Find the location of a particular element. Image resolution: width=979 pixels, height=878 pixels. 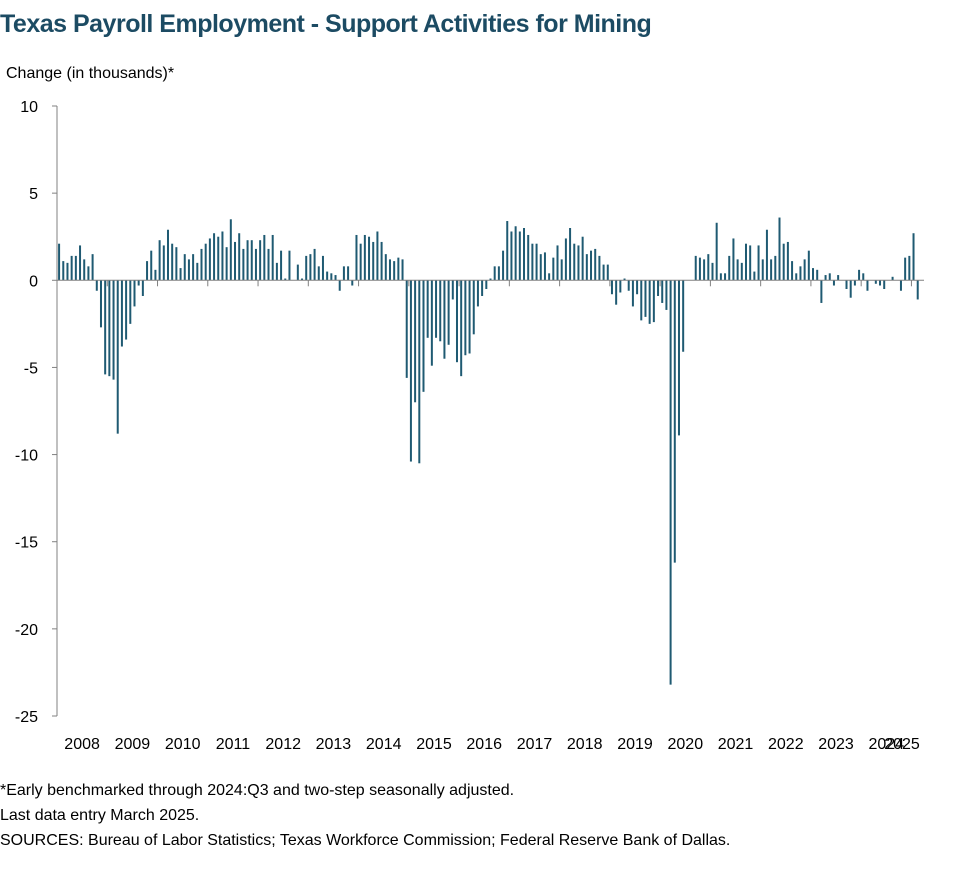

y-tick-label: 5 is located at coordinates (33, 194).